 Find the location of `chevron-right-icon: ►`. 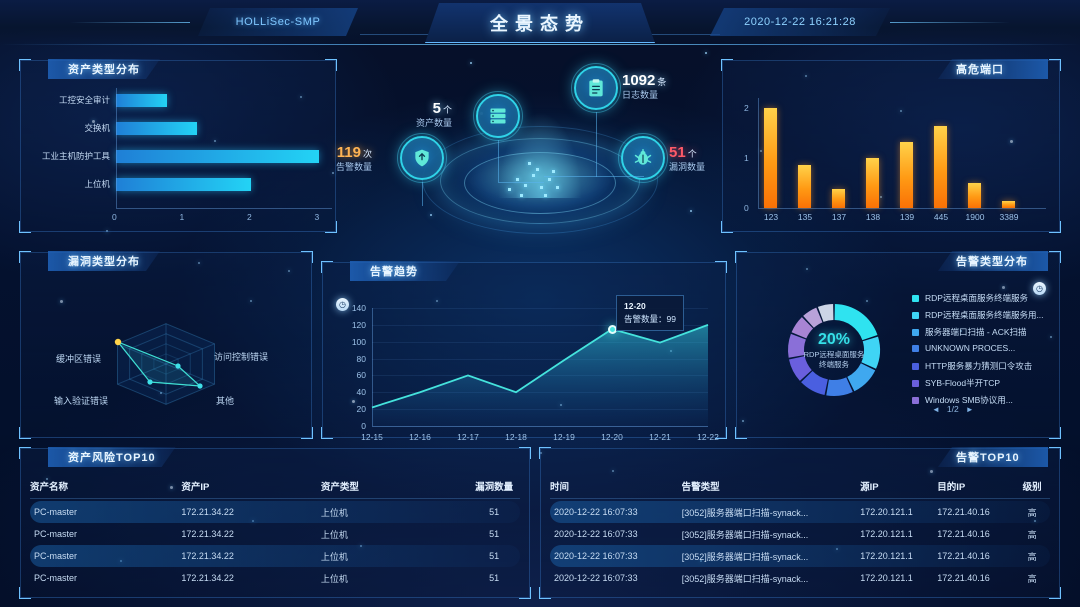

chevron-right-icon: ► is located at coordinates (969, 409).